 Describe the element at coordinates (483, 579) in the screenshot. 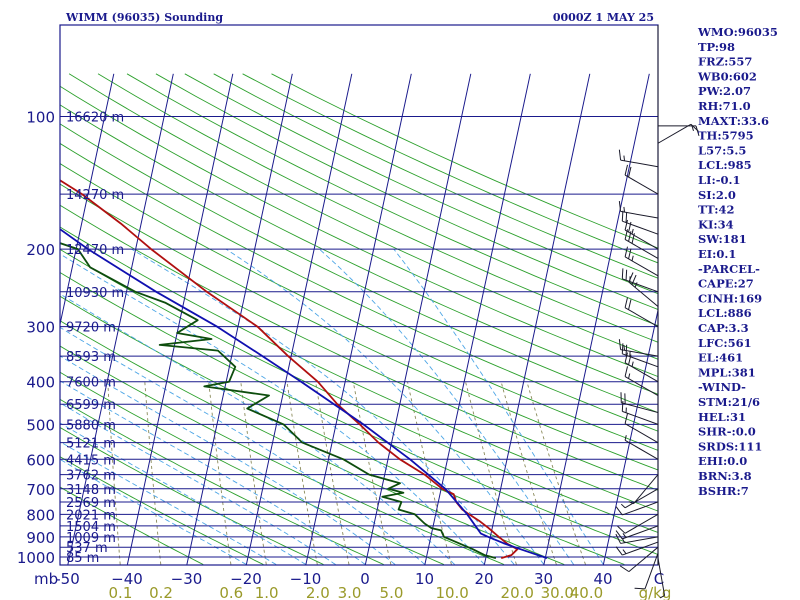

I see `temperature-tick-label: 20` at that location.